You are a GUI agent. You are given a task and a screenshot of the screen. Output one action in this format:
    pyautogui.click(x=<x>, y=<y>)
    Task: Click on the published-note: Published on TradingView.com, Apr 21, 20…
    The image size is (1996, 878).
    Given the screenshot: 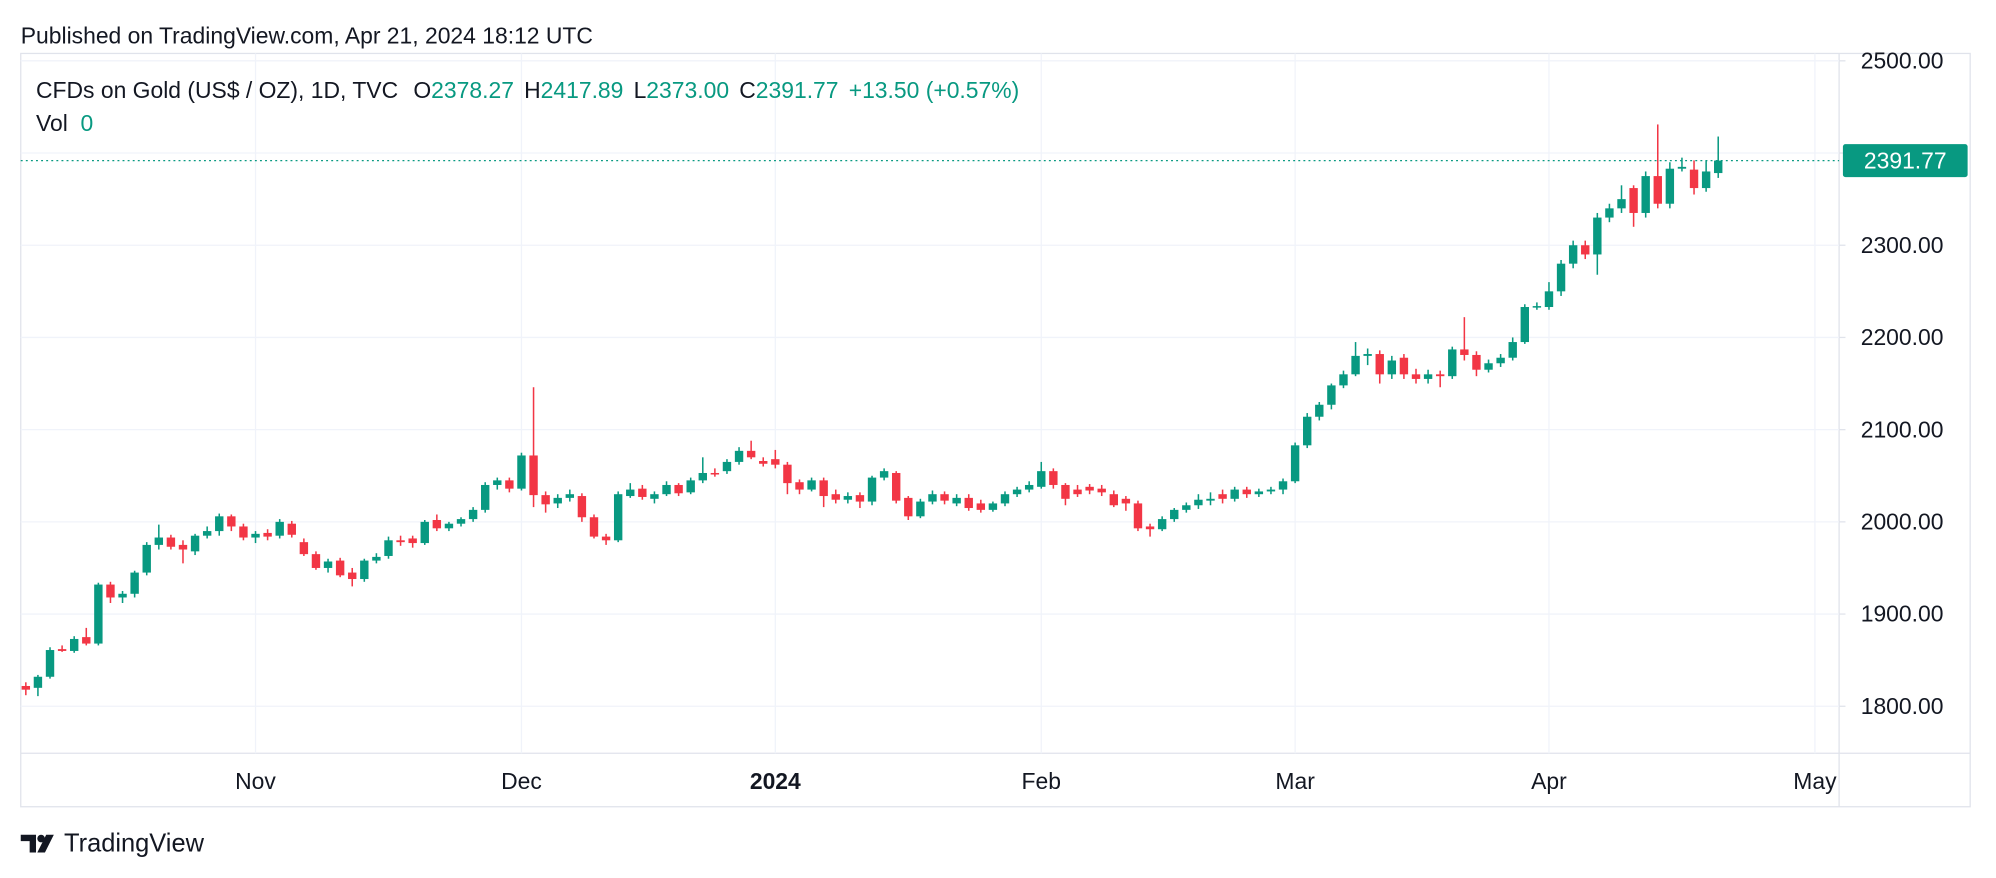 What is the action you would take?
    pyautogui.click(x=307, y=35)
    